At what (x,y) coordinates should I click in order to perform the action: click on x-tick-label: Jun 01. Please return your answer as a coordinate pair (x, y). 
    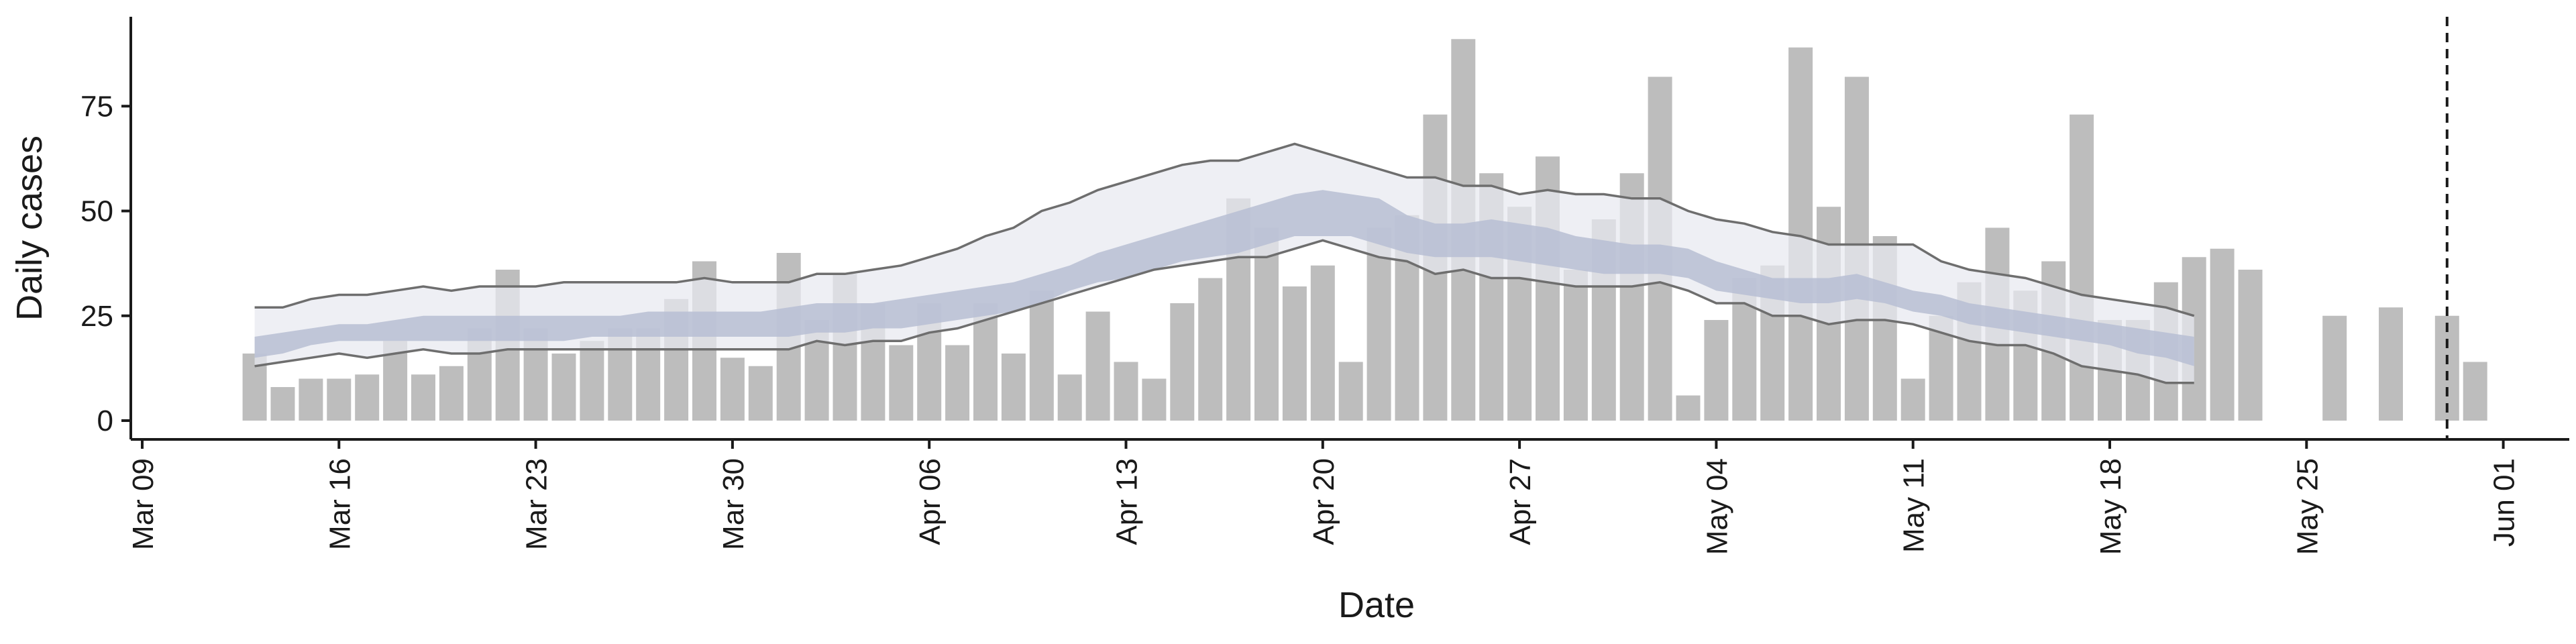
    Looking at the image, I should click on (2504, 502).